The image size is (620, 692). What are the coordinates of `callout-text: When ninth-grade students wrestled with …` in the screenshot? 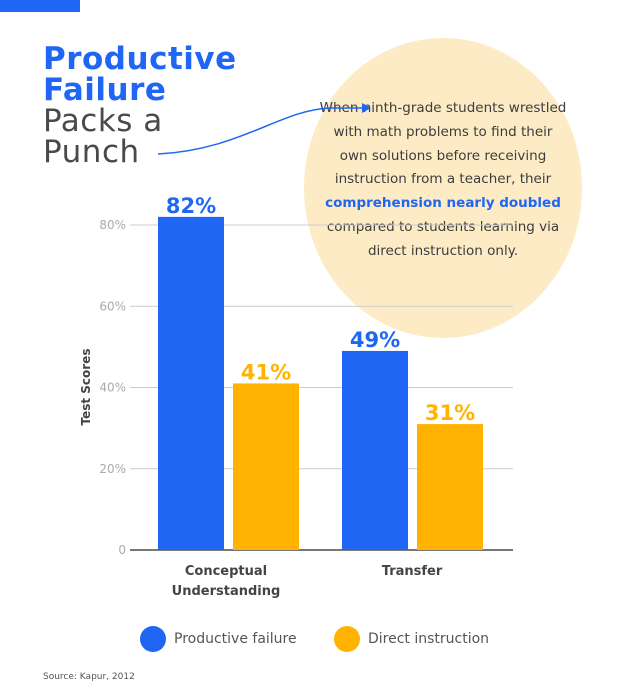 It's located at (443, 179).